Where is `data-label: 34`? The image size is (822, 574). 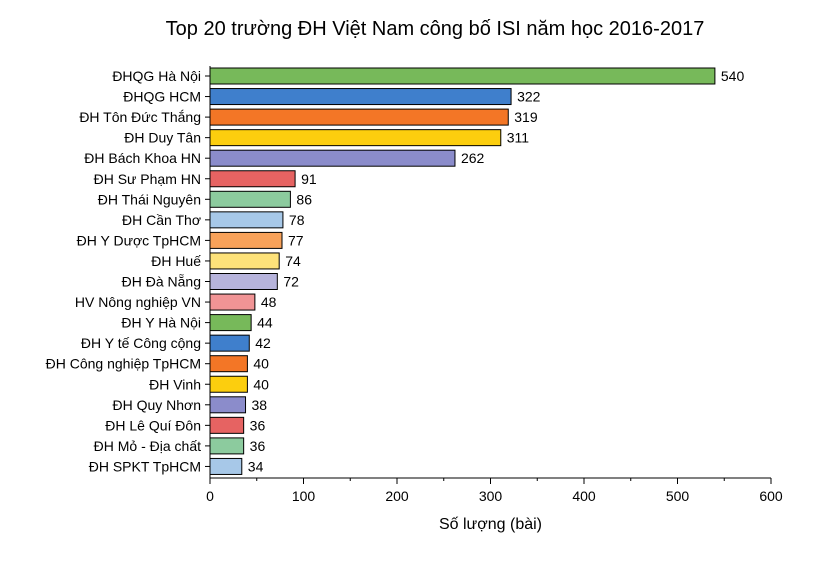
data-label: 34 is located at coordinates (256, 466).